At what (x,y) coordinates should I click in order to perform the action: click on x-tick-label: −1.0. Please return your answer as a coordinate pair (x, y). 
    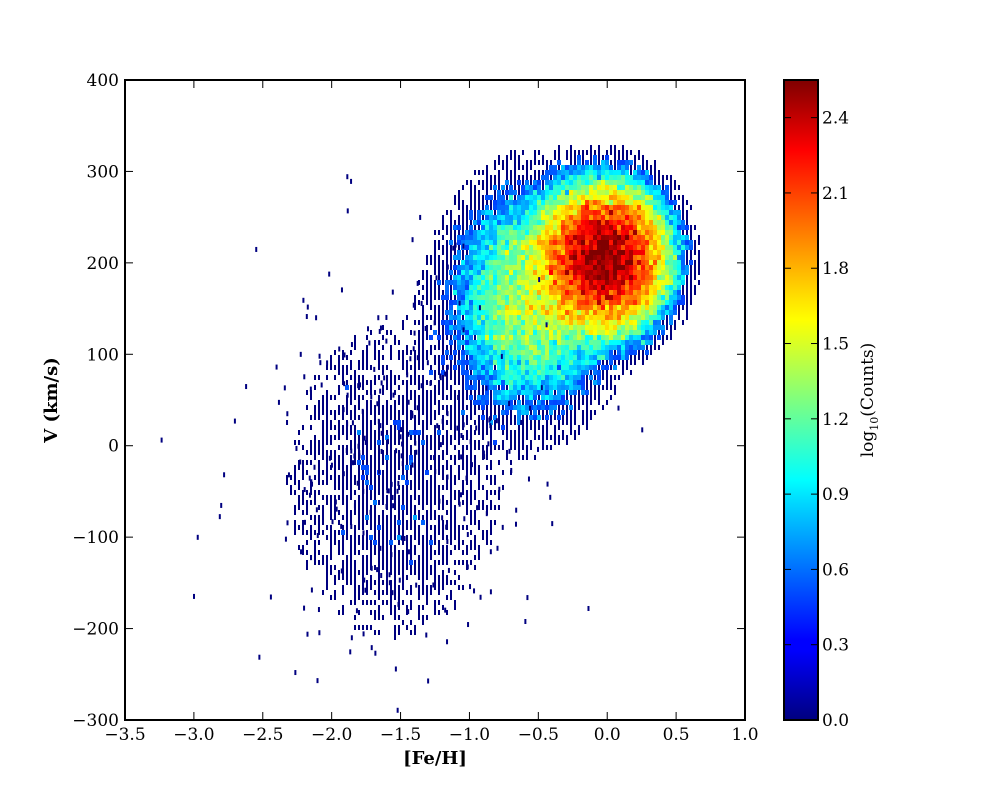
    Looking at the image, I should click on (469, 735).